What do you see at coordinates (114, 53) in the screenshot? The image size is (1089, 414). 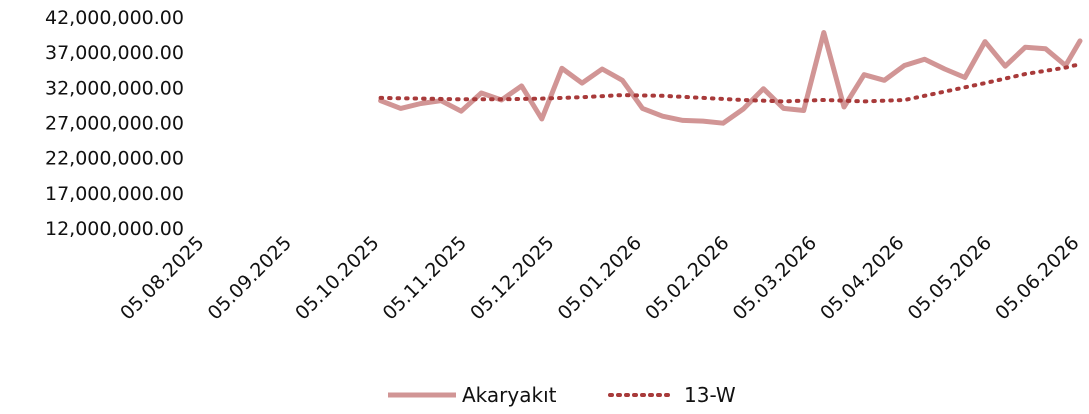 I see `y-tick-label: 37,000,000.00` at bounding box center [114, 53].